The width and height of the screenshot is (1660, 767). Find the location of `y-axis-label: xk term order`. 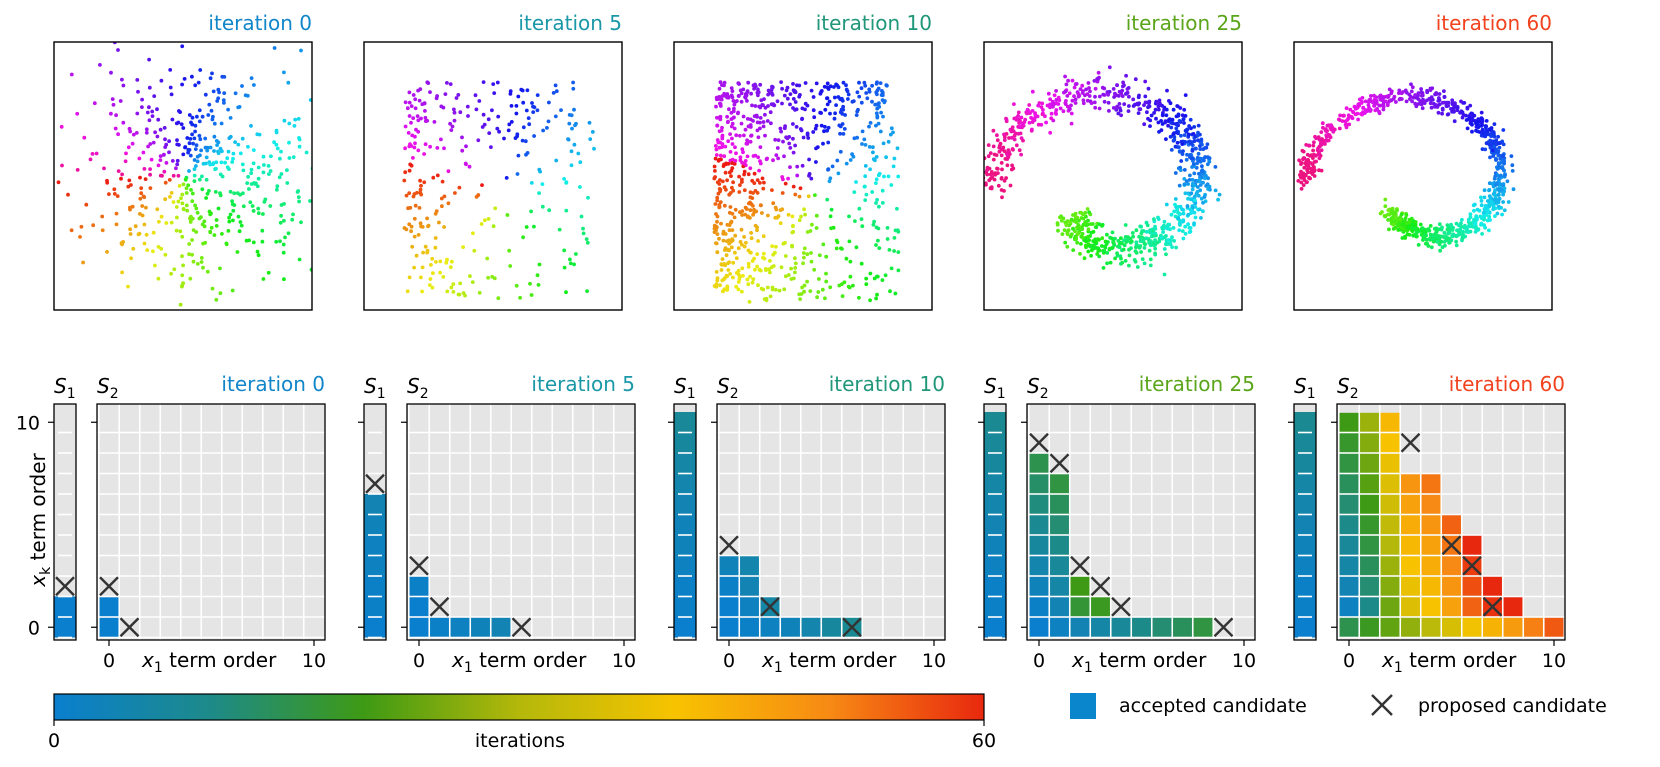

y-axis-label: xk term order is located at coordinates (40, 519).